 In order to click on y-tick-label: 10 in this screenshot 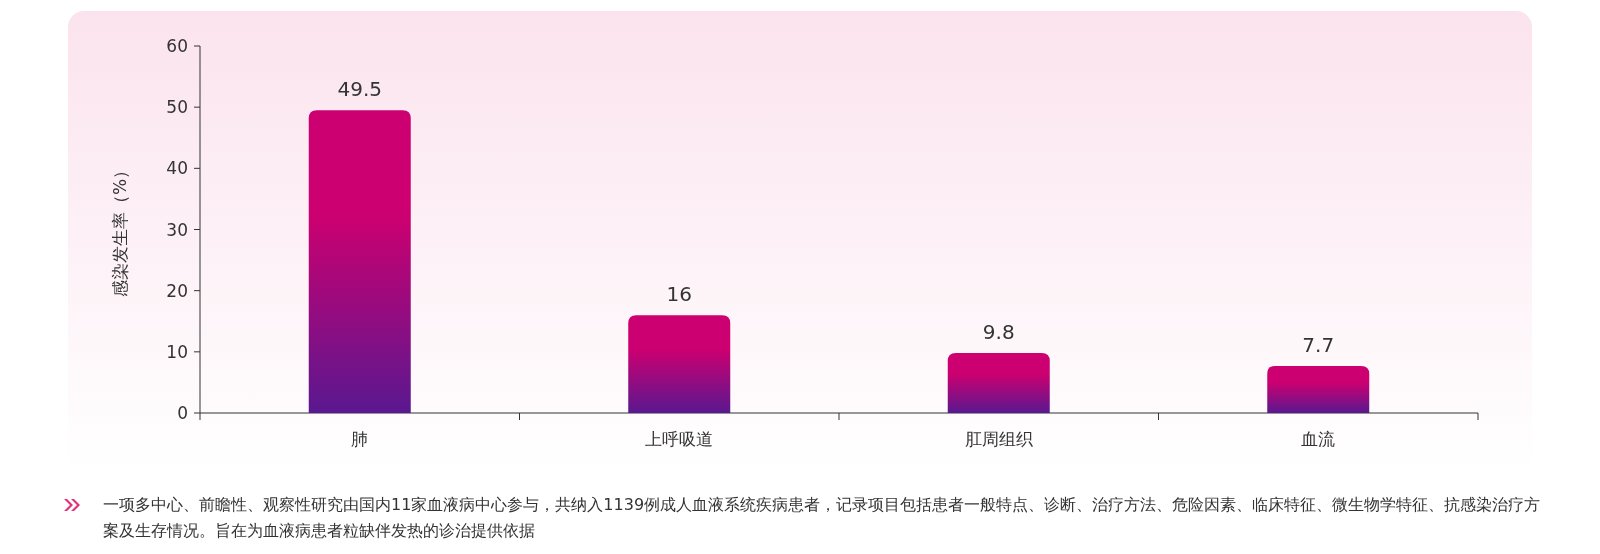, I will do `click(177, 351)`.